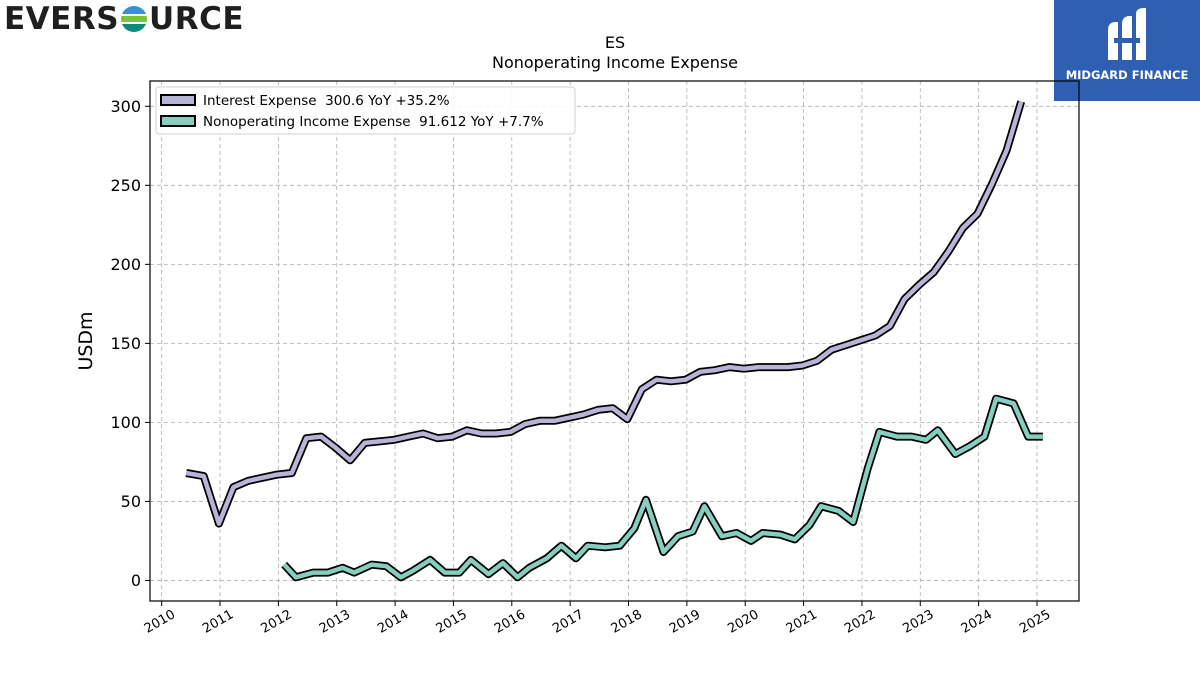  Describe the element at coordinates (918, 622) in the screenshot. I see `x-tick-label: 2023` at that location.